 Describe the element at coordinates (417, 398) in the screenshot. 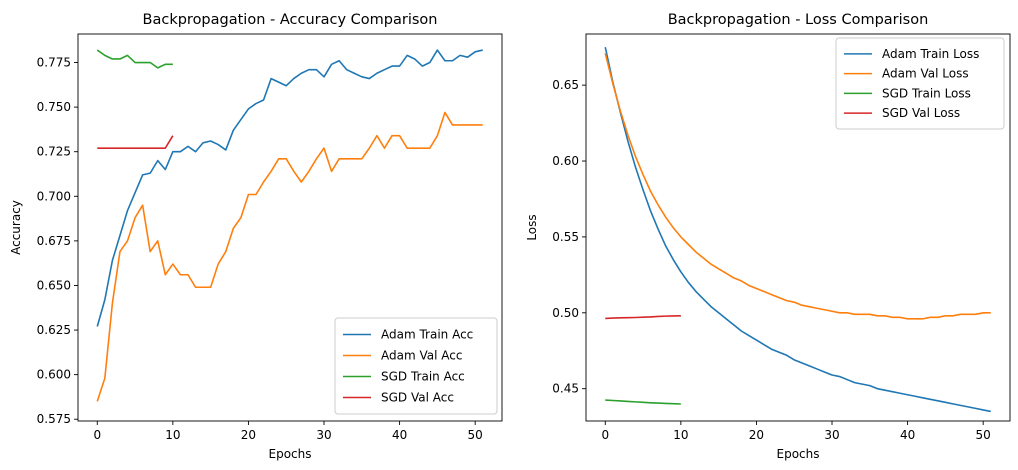

I see `acc-legend-label: SGD Val Acc` at that location.